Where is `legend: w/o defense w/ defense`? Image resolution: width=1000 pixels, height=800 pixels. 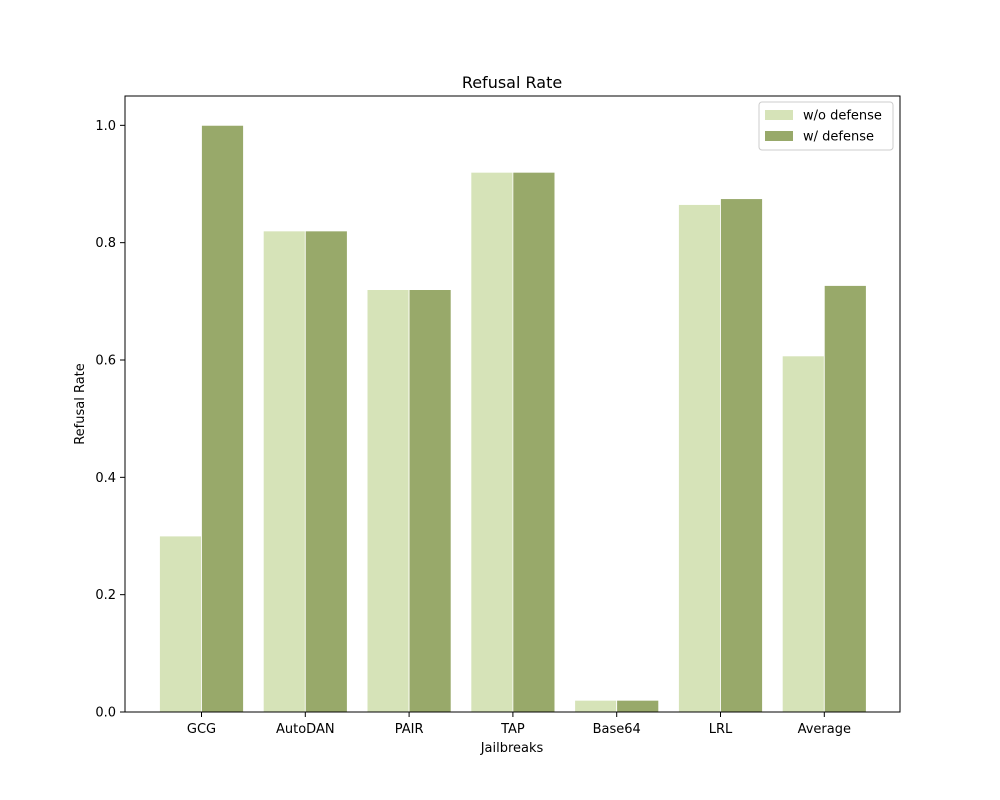
legend: w/o defense w/ defense is located at coordinates (826, 126).